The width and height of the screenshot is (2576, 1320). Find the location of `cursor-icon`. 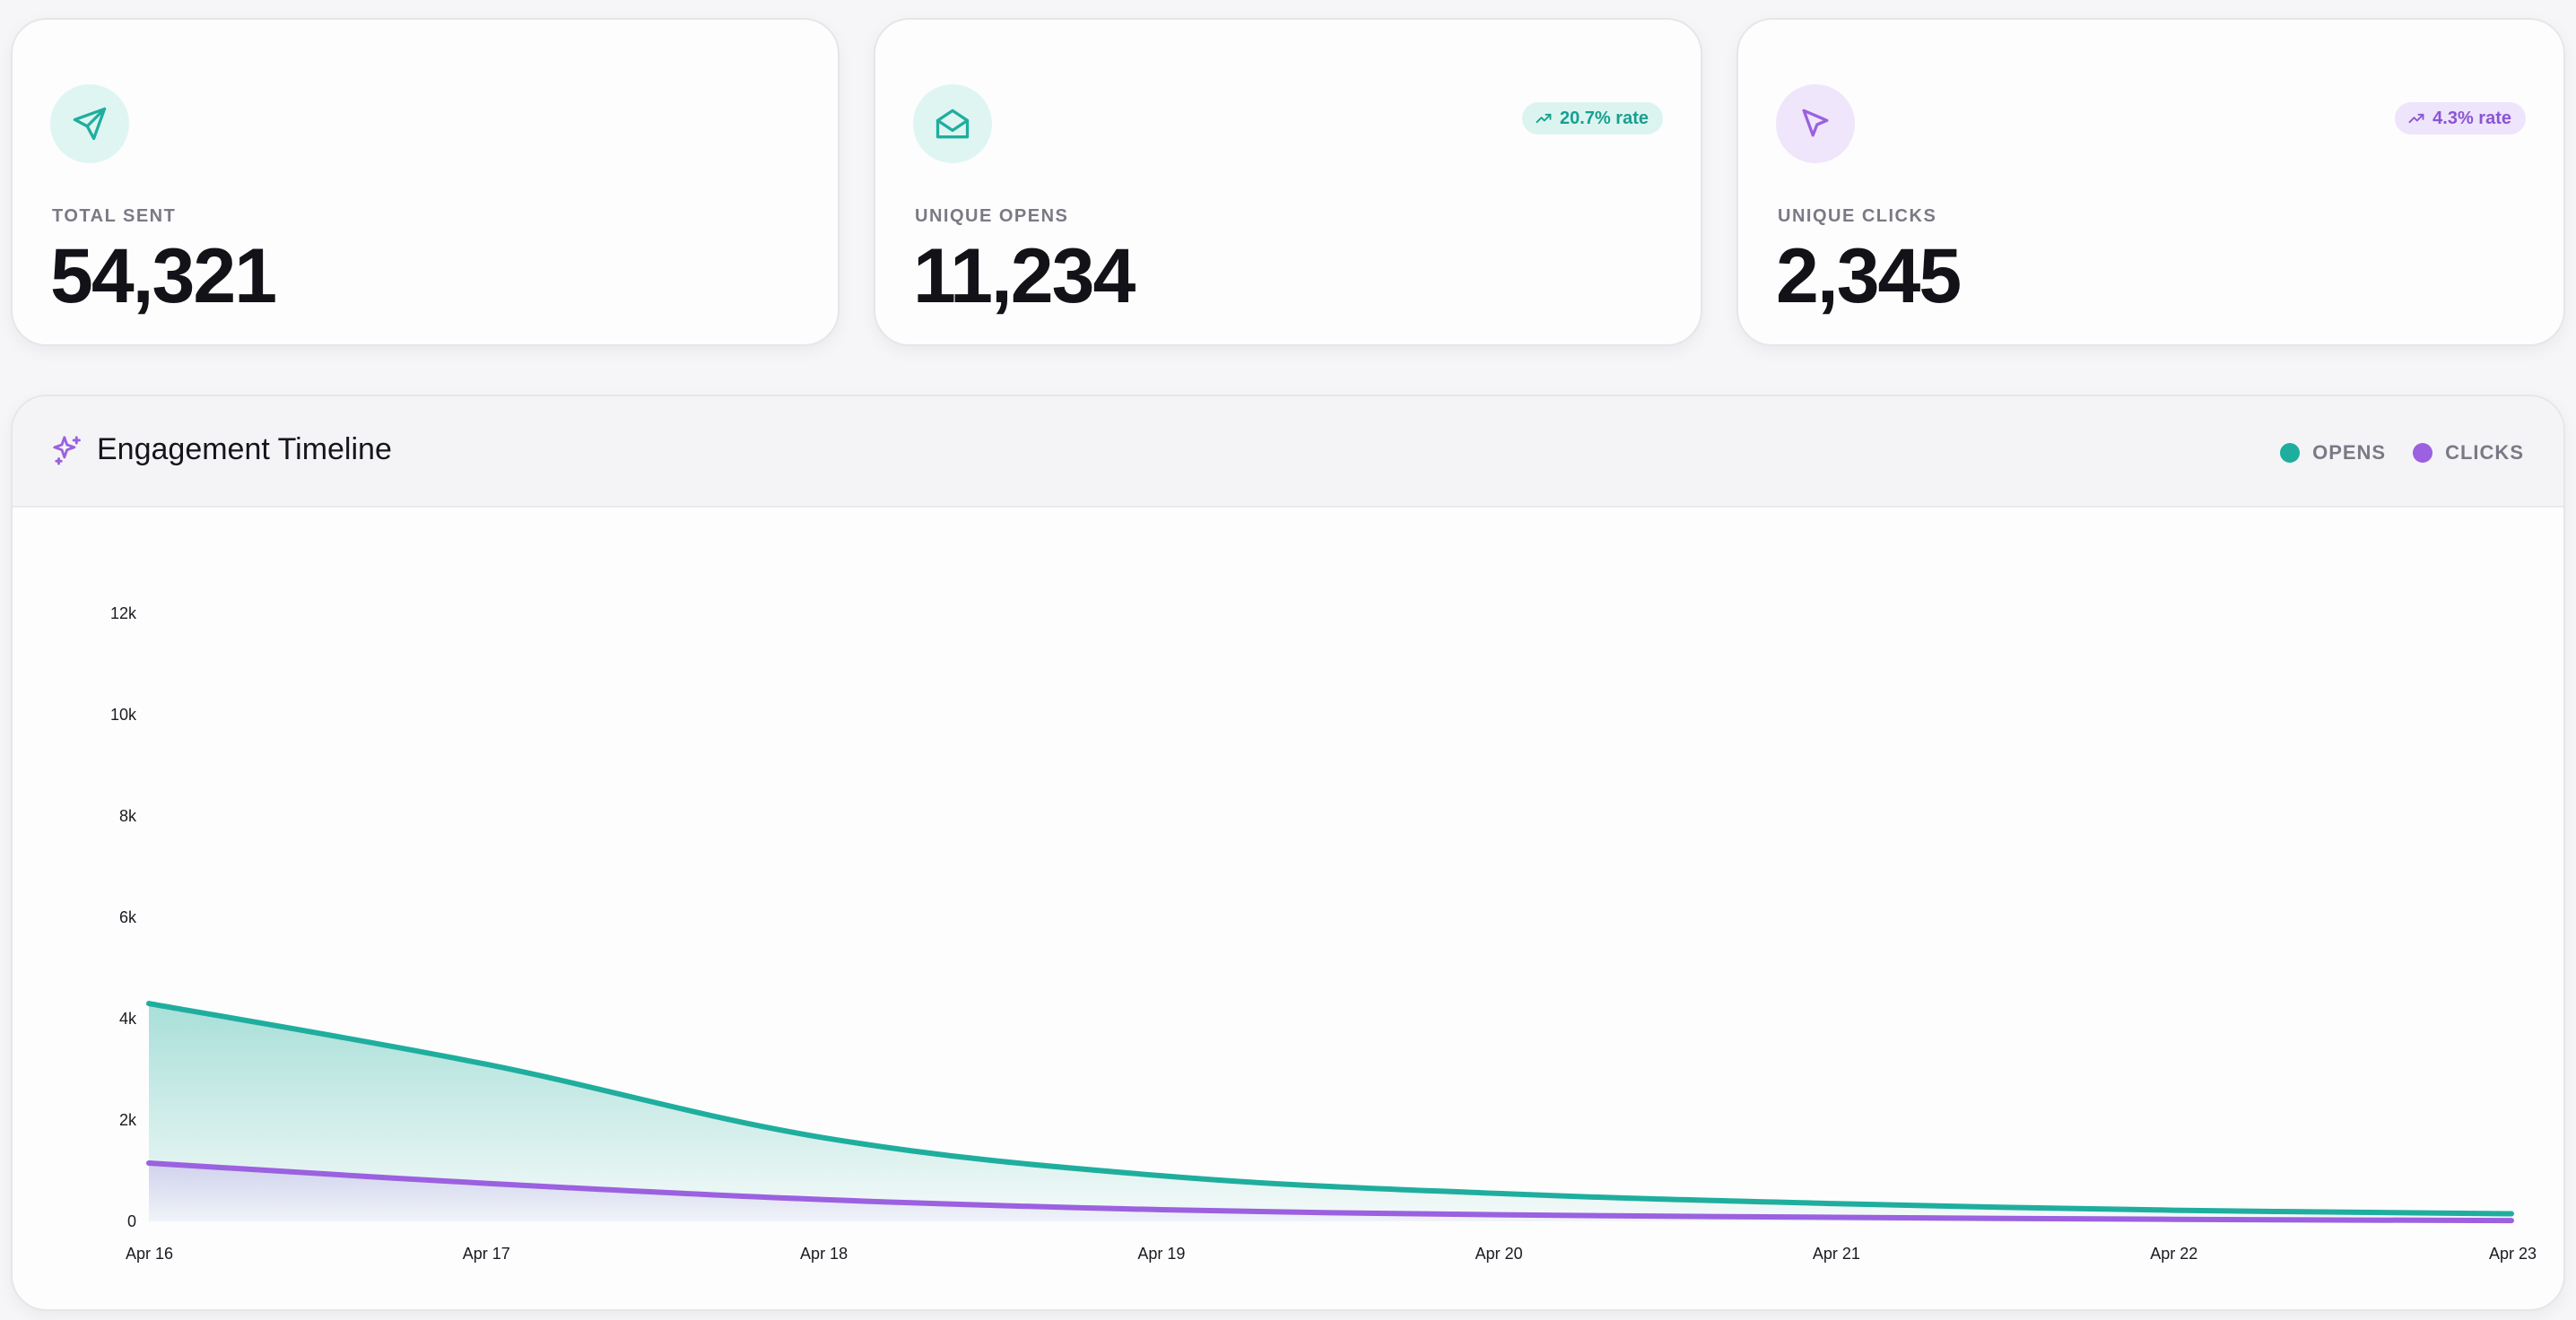

cursor-icon is located at coordinates (1815, 123).